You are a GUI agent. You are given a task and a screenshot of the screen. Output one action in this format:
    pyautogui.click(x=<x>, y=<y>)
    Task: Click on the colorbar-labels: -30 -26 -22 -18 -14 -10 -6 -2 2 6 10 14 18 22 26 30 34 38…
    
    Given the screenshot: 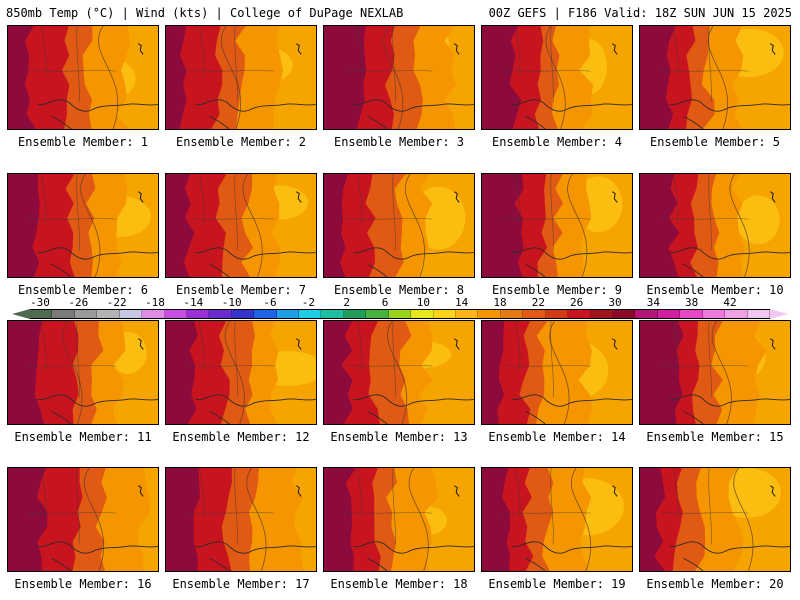 What is the action you would take?
    pyautogui.click(x=400, y=302)
    